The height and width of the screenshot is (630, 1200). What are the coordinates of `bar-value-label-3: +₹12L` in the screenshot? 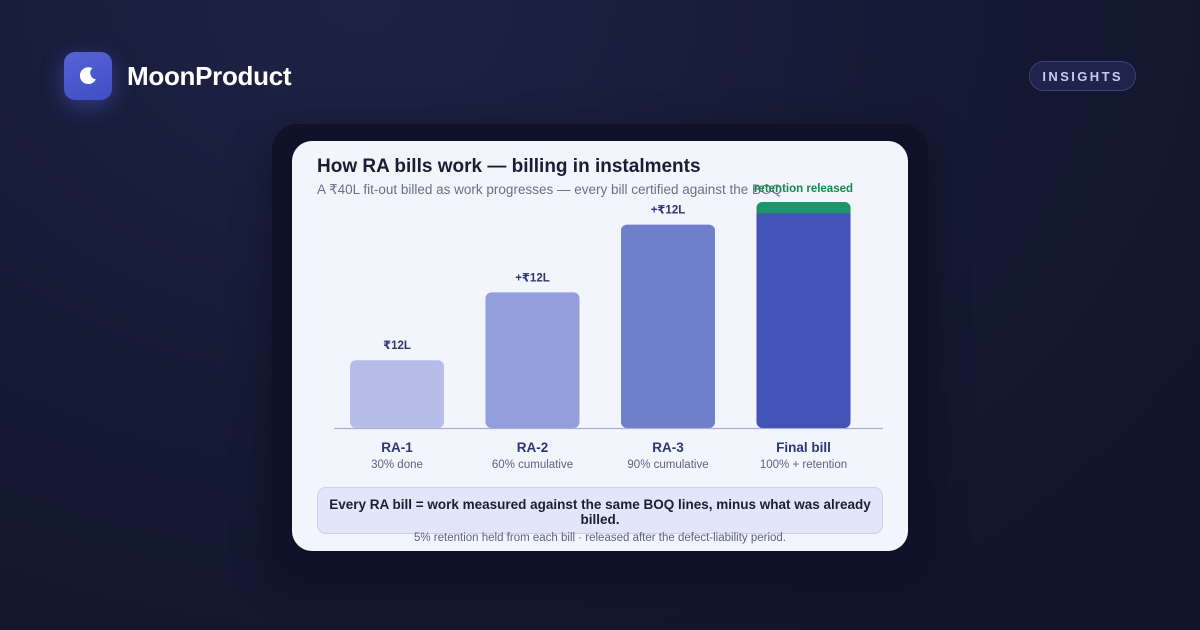 It's located at (668, 211).